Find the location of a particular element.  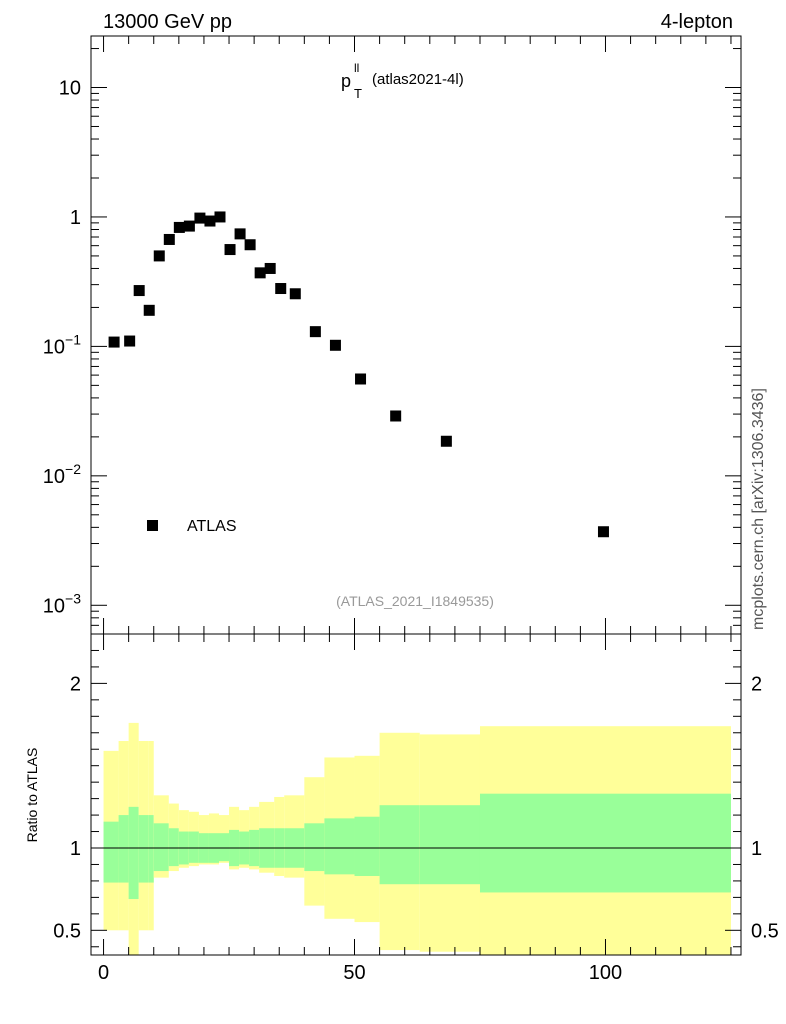

legend-label-atlas: ATLAS is located at coordinates (212, 526).